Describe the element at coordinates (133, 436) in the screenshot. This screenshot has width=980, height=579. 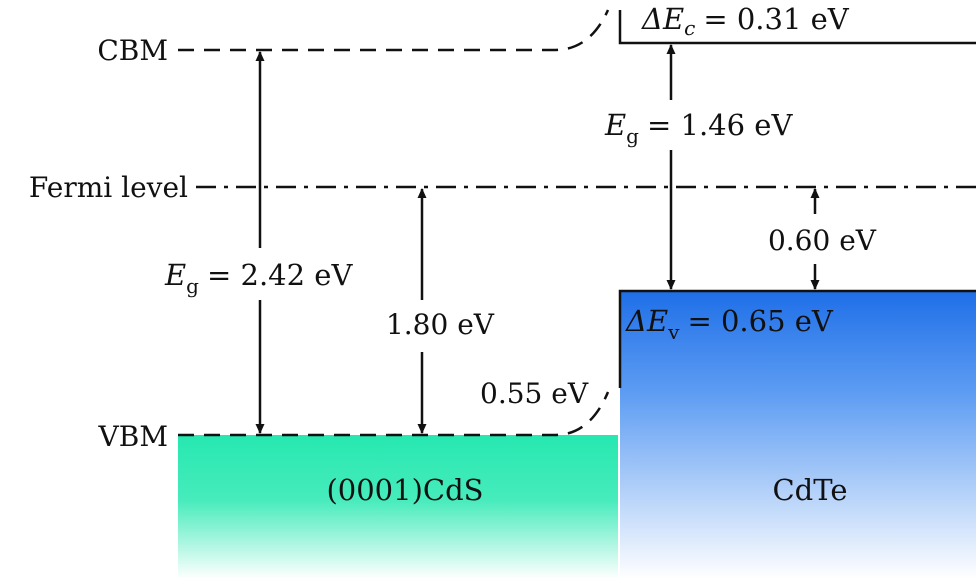
I see `vbm-label: VBM` at that location.